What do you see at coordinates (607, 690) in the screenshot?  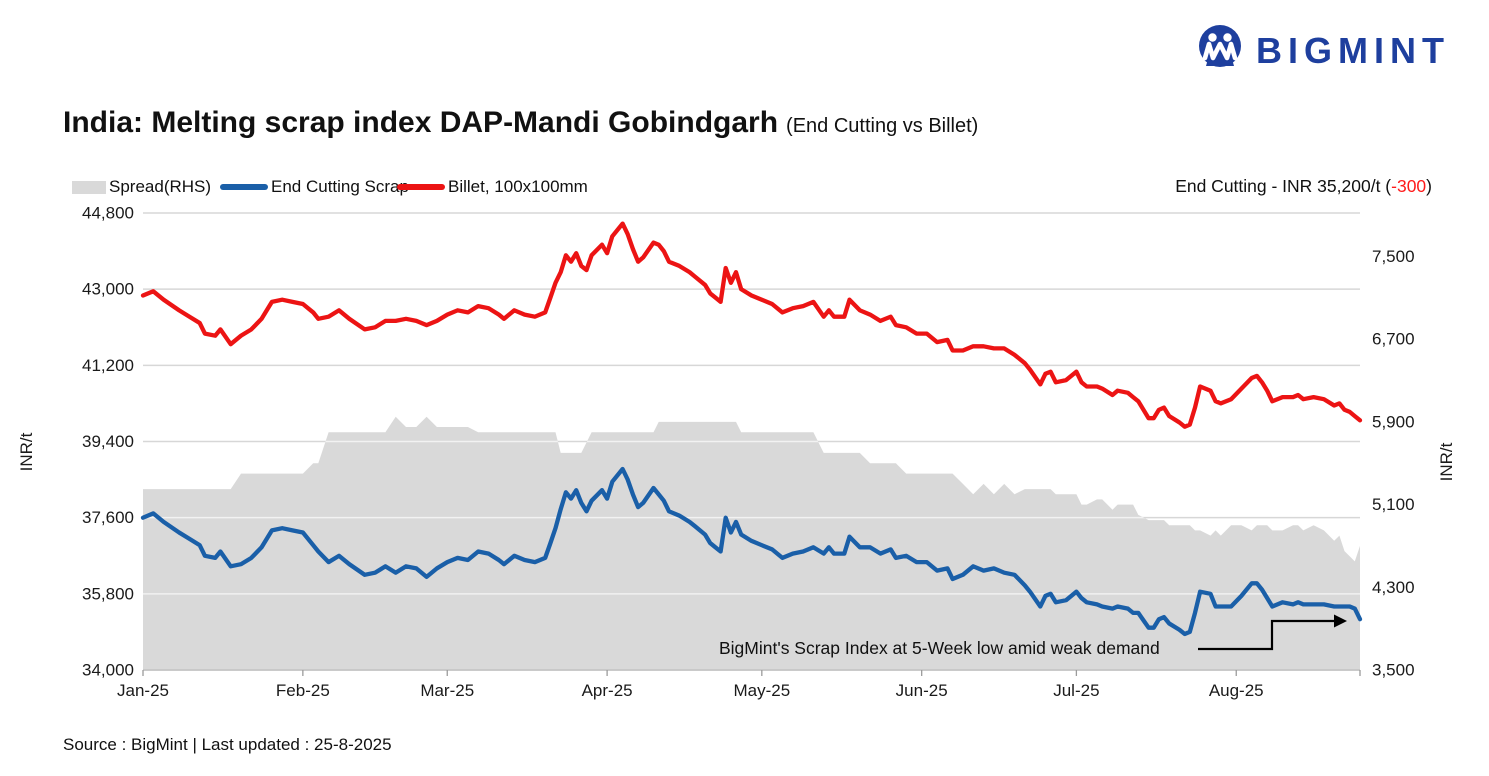 I see `x-axis-month-label: Apr-25` at bounding box center [607, 690].